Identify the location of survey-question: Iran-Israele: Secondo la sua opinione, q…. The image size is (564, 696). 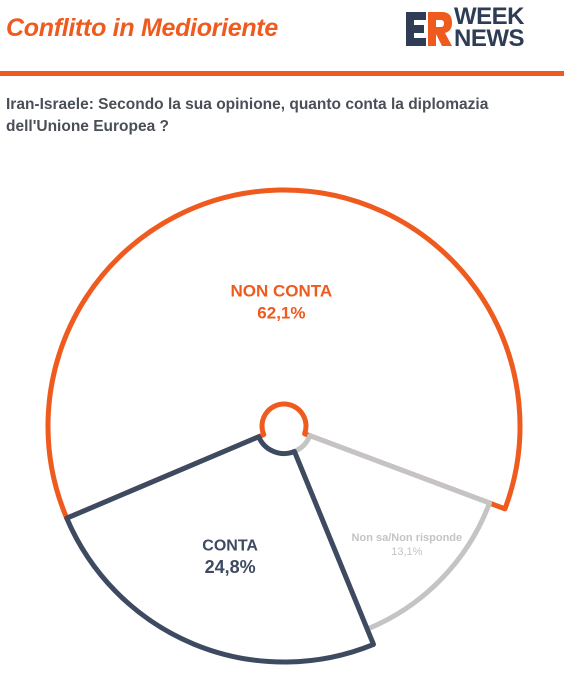
(247, 115).